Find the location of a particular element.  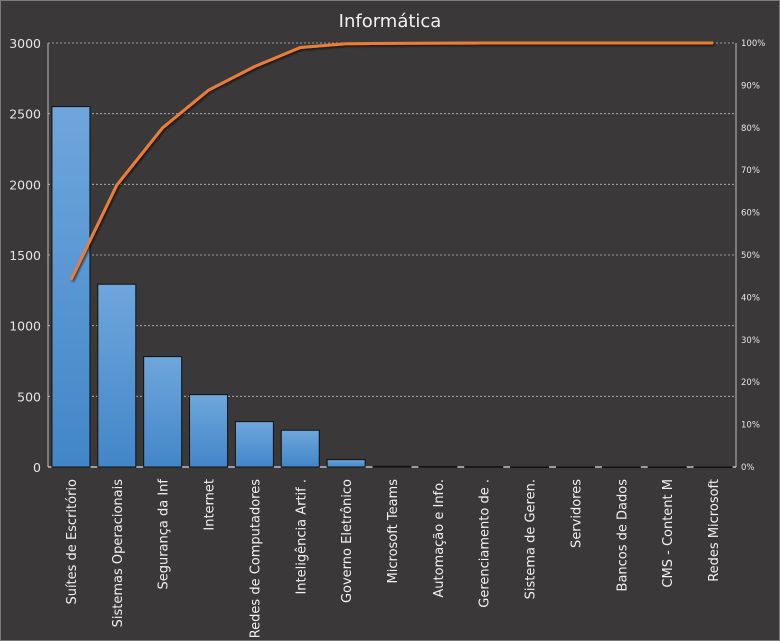

x-tick-label: CMS - Content M is located at coordinates (668, 533).